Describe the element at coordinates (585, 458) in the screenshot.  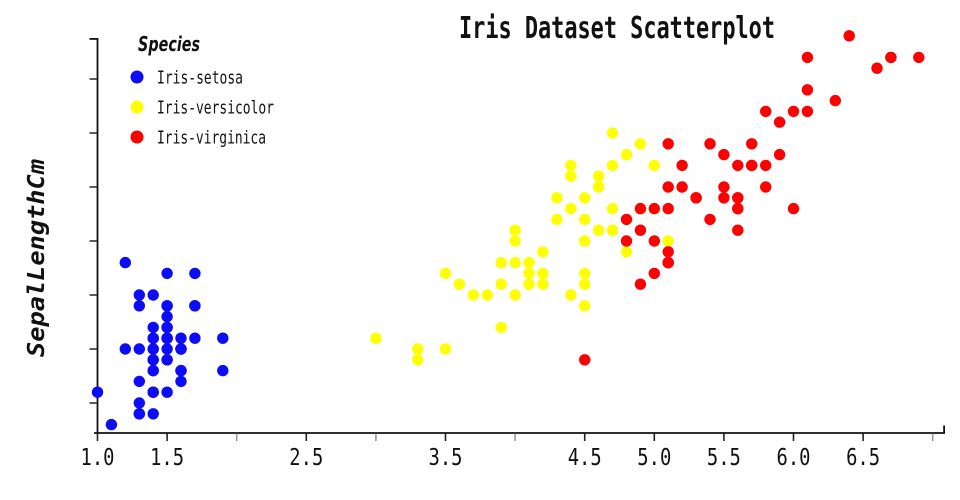
I see `x-tick-label: 4.5` at that location.